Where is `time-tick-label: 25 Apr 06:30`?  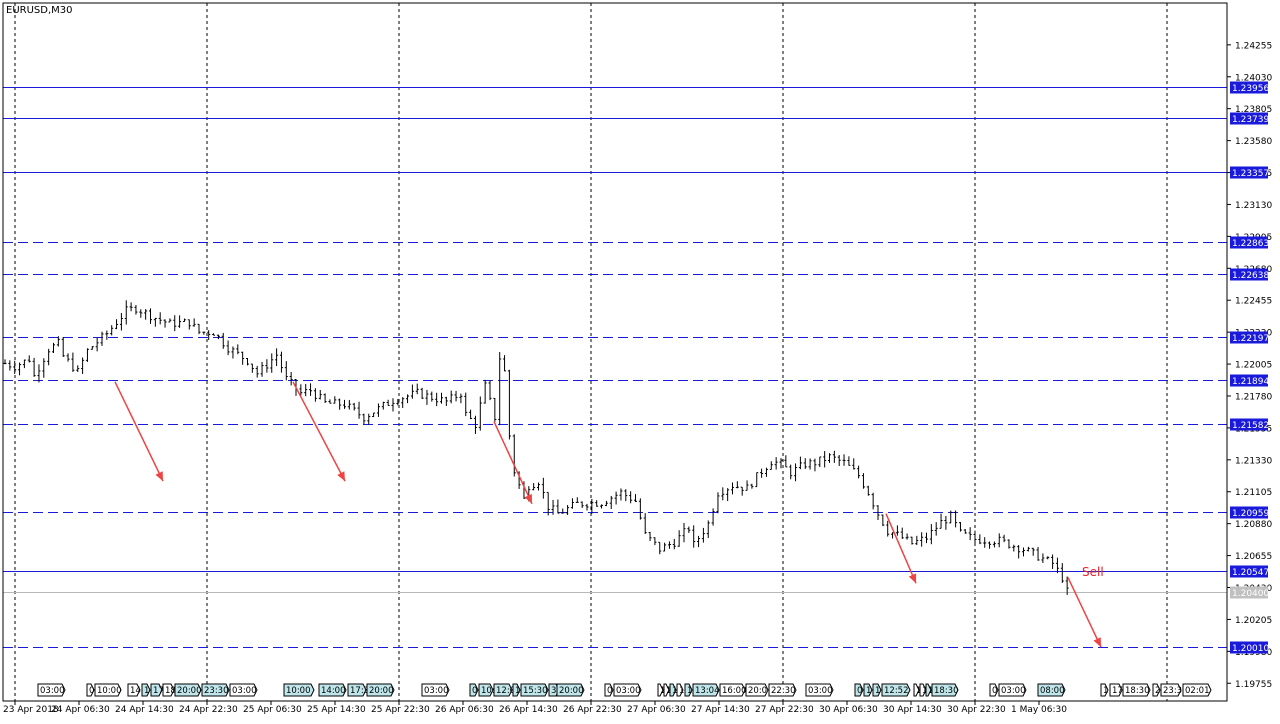
time-tick-label: 25 Apr 06:30 is located at coordinates (272, 710).